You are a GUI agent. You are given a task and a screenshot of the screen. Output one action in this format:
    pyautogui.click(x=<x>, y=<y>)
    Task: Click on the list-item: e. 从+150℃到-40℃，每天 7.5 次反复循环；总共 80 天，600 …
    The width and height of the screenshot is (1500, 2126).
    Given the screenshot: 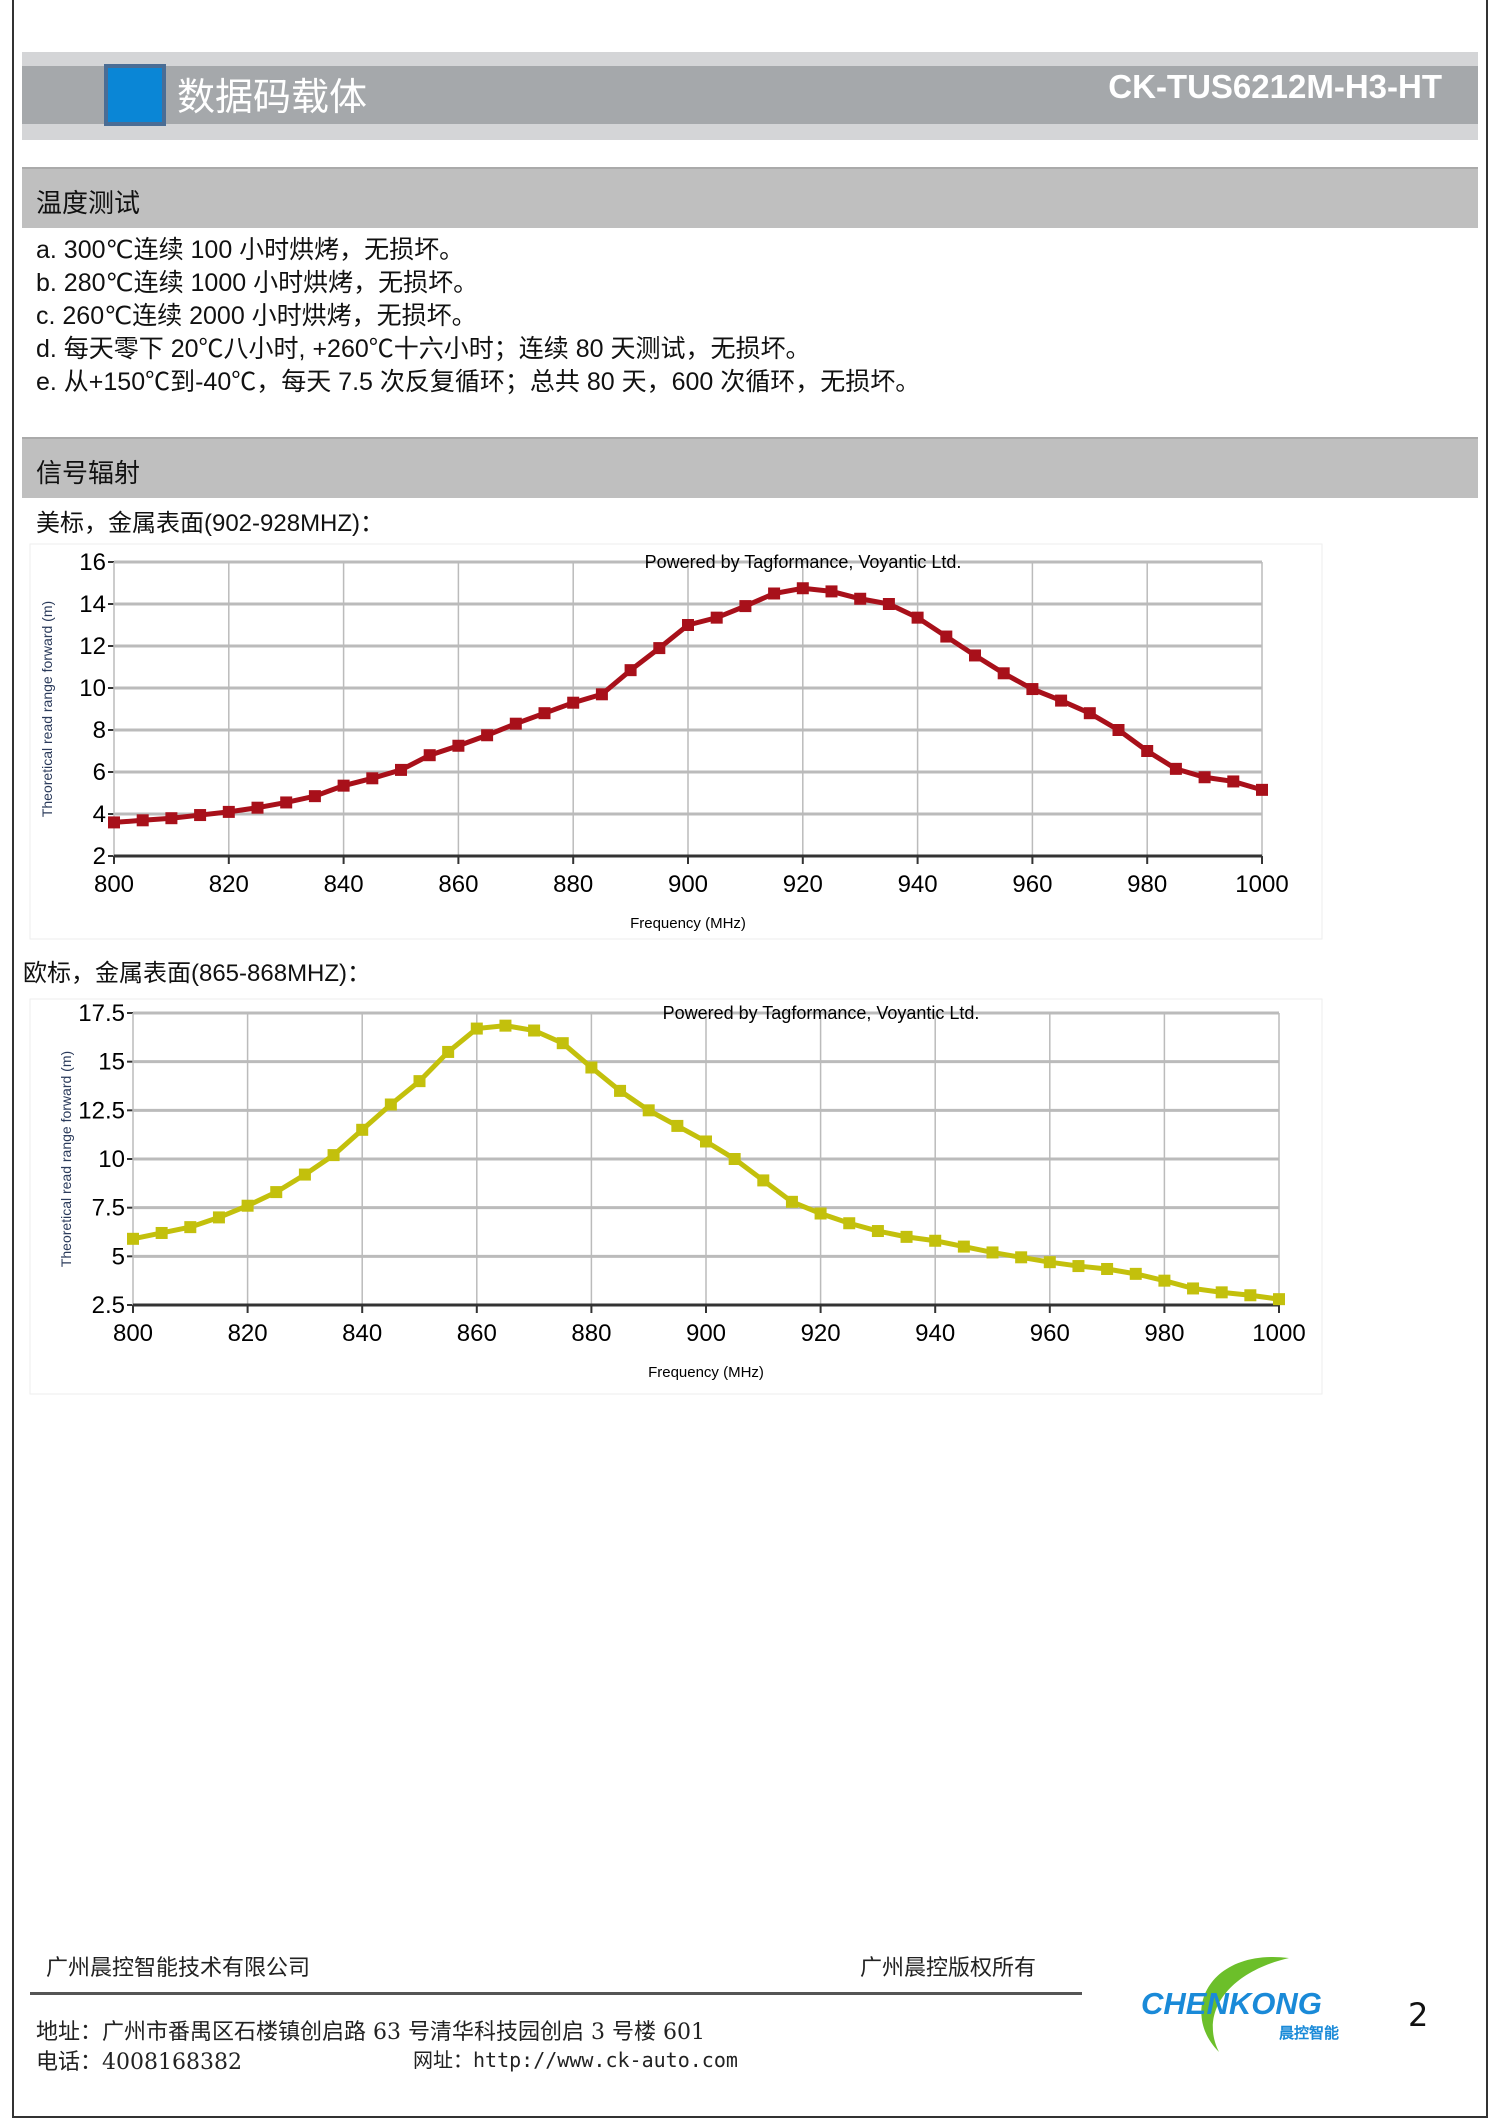 What is the action you would take?
    pyautogui.click(x=478, y=382)
    